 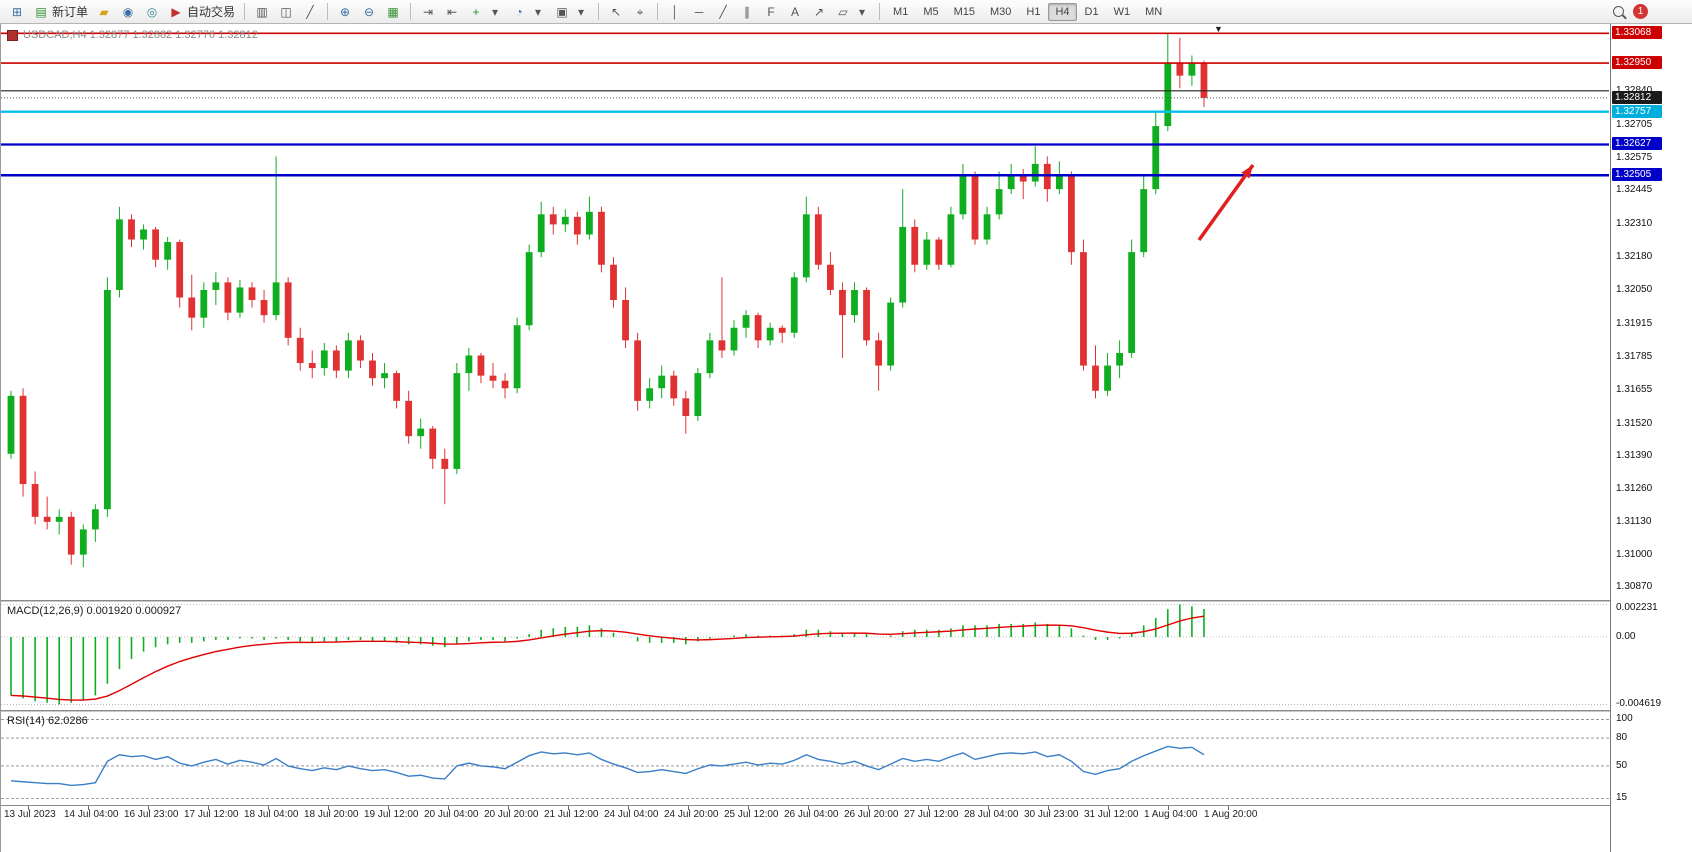 What do you see at coordinates (211, 814) in the screenshot?
I see `time-label: 17 Jul 12:00` at bounding box center [211, 814].